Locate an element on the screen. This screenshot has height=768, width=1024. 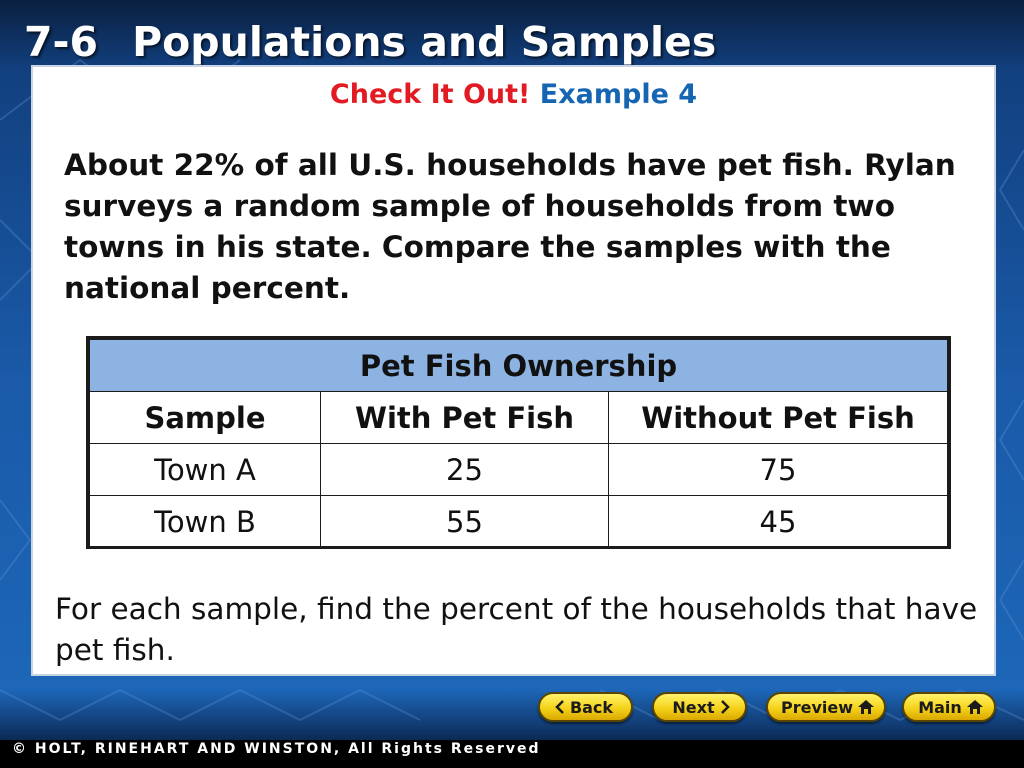
main-label: Main is located at coordinates (940, 707).